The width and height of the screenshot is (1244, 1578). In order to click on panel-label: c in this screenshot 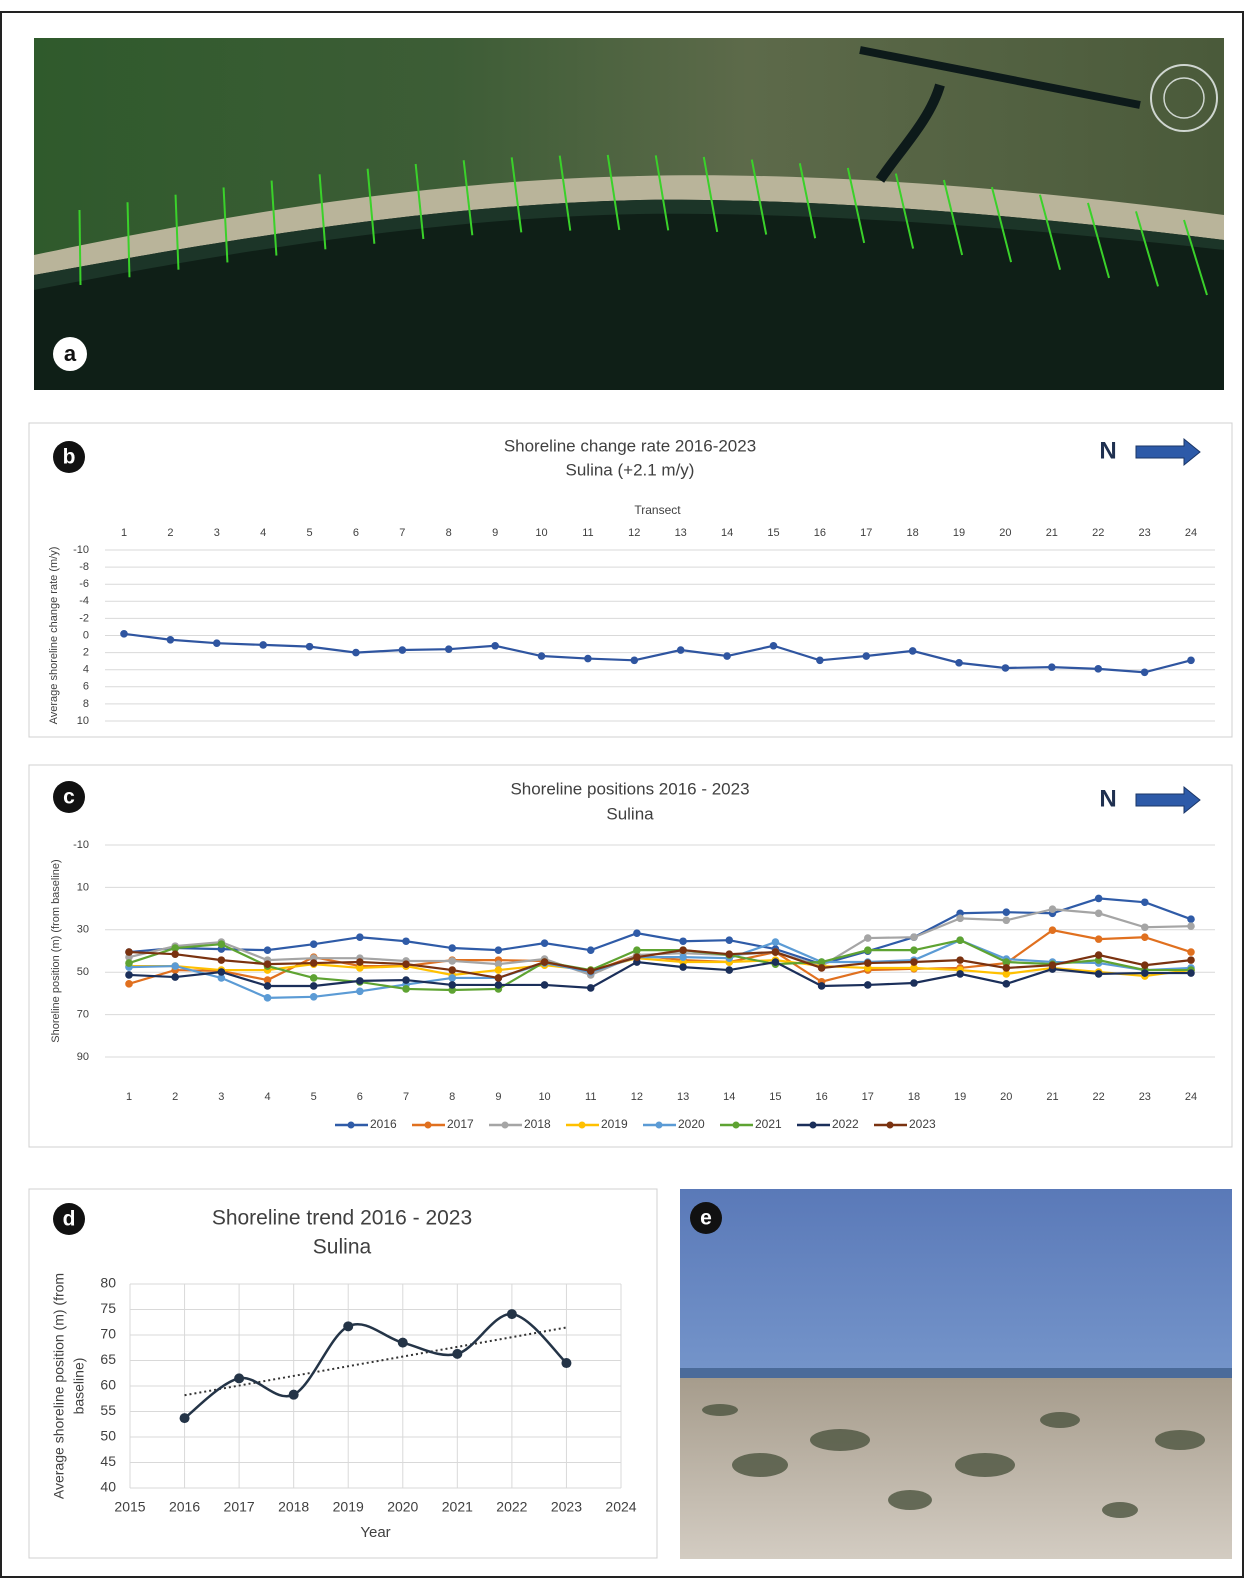, I will do `click(69, 797)`.